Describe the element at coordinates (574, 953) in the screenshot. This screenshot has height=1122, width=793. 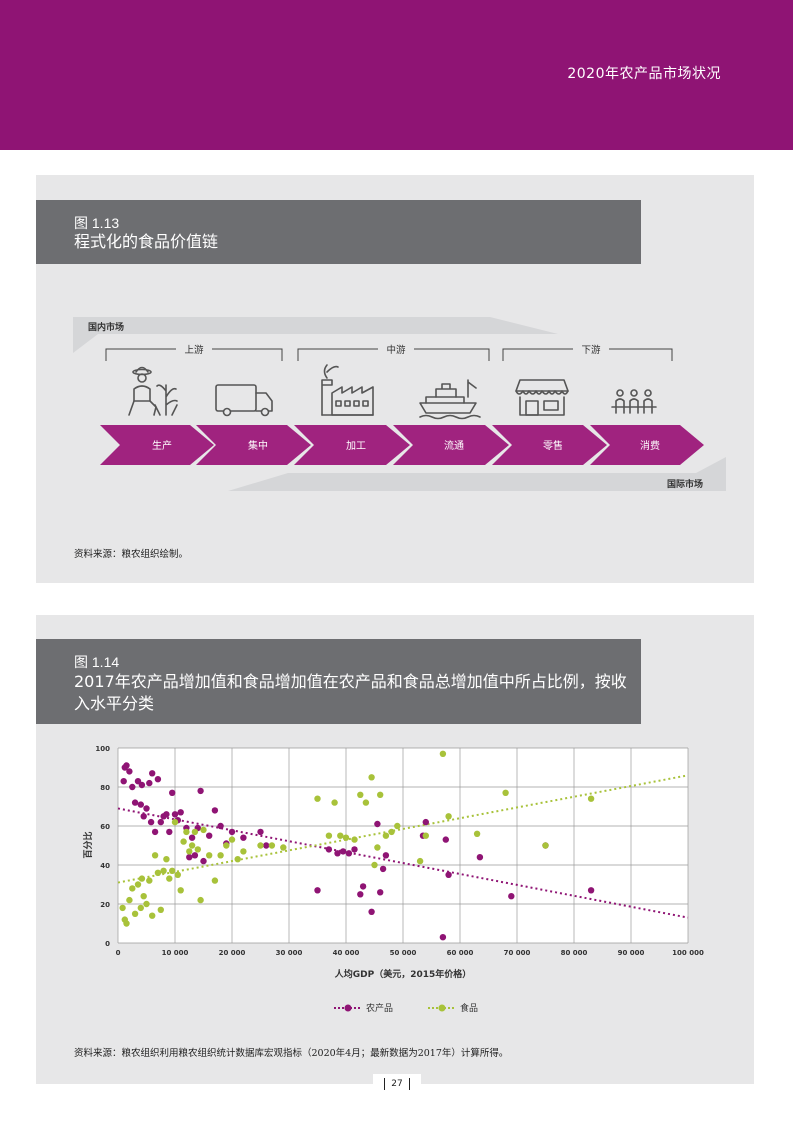
I see `x-tick-label: 80 000` at that location.